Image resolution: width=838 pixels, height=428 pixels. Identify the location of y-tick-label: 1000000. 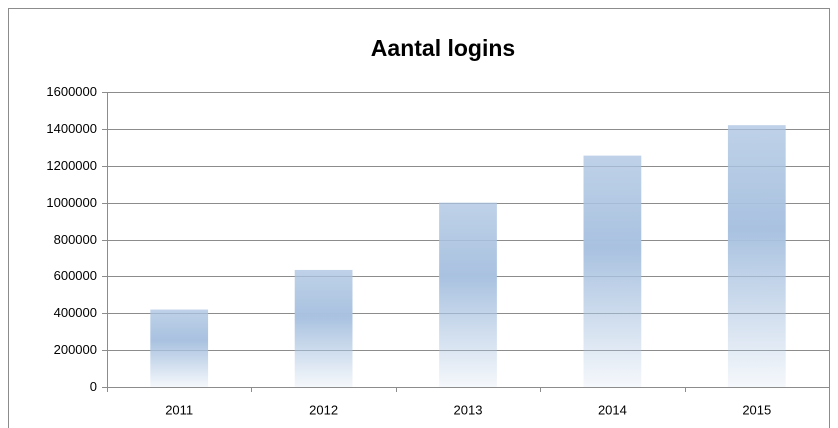
(71, 202).